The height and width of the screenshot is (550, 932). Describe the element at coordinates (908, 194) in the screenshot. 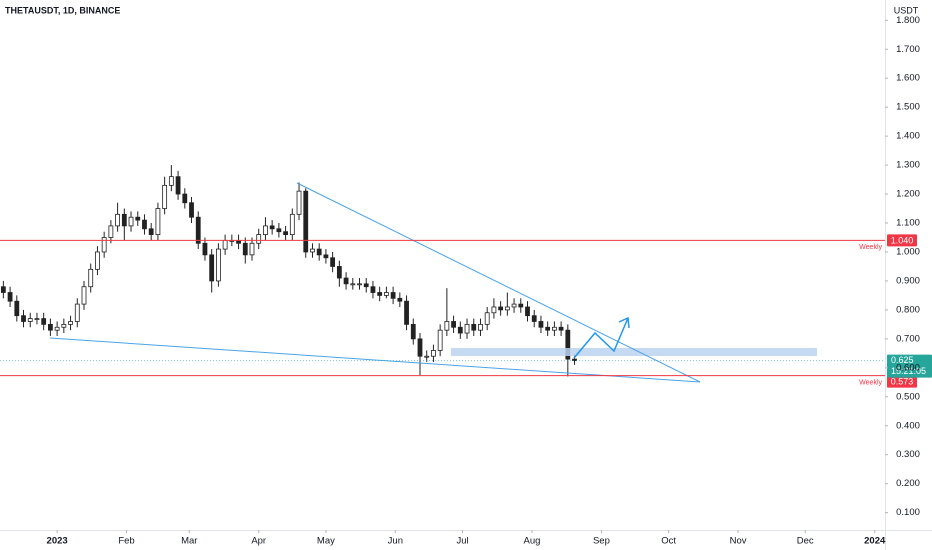

I see `y-tick-label: 1.200` at that location.